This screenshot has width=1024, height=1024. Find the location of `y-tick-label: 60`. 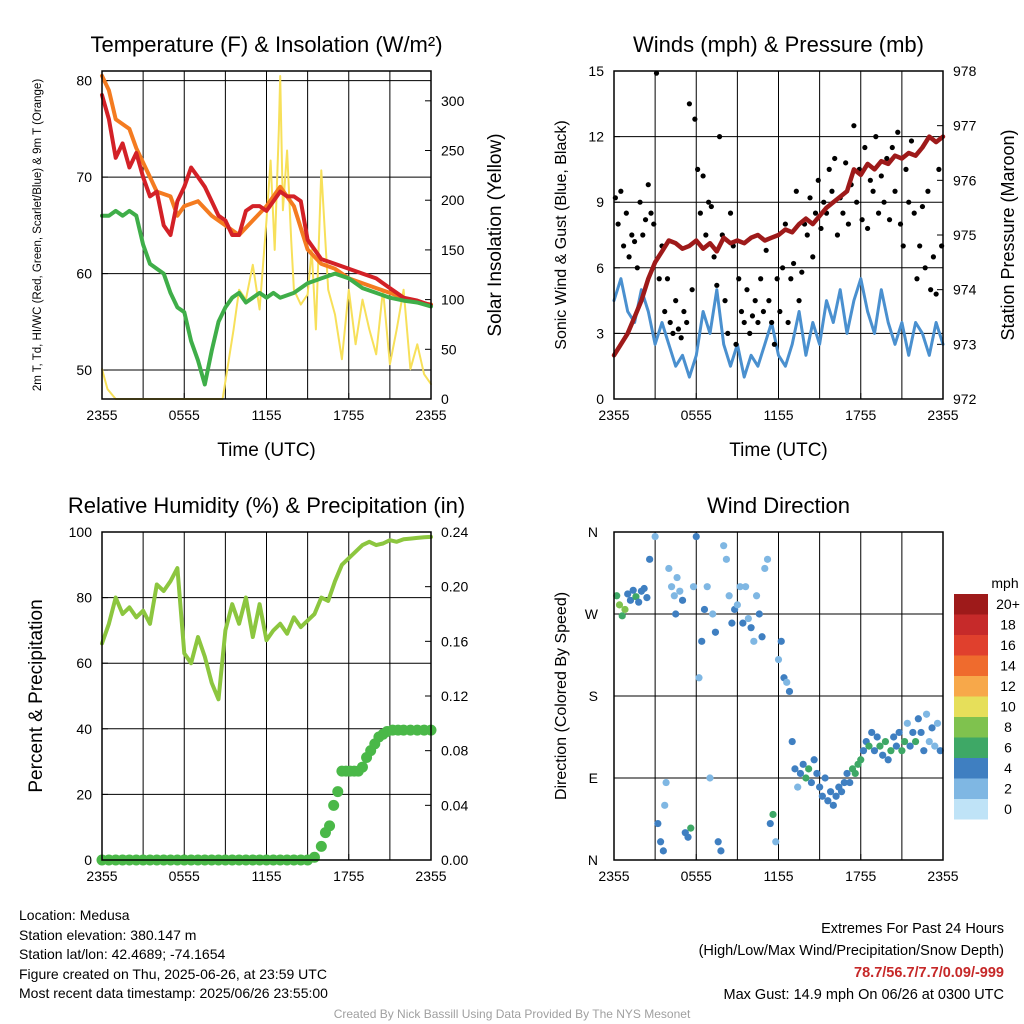

y-tick-label: 60 is located at coordinates (84, 663).